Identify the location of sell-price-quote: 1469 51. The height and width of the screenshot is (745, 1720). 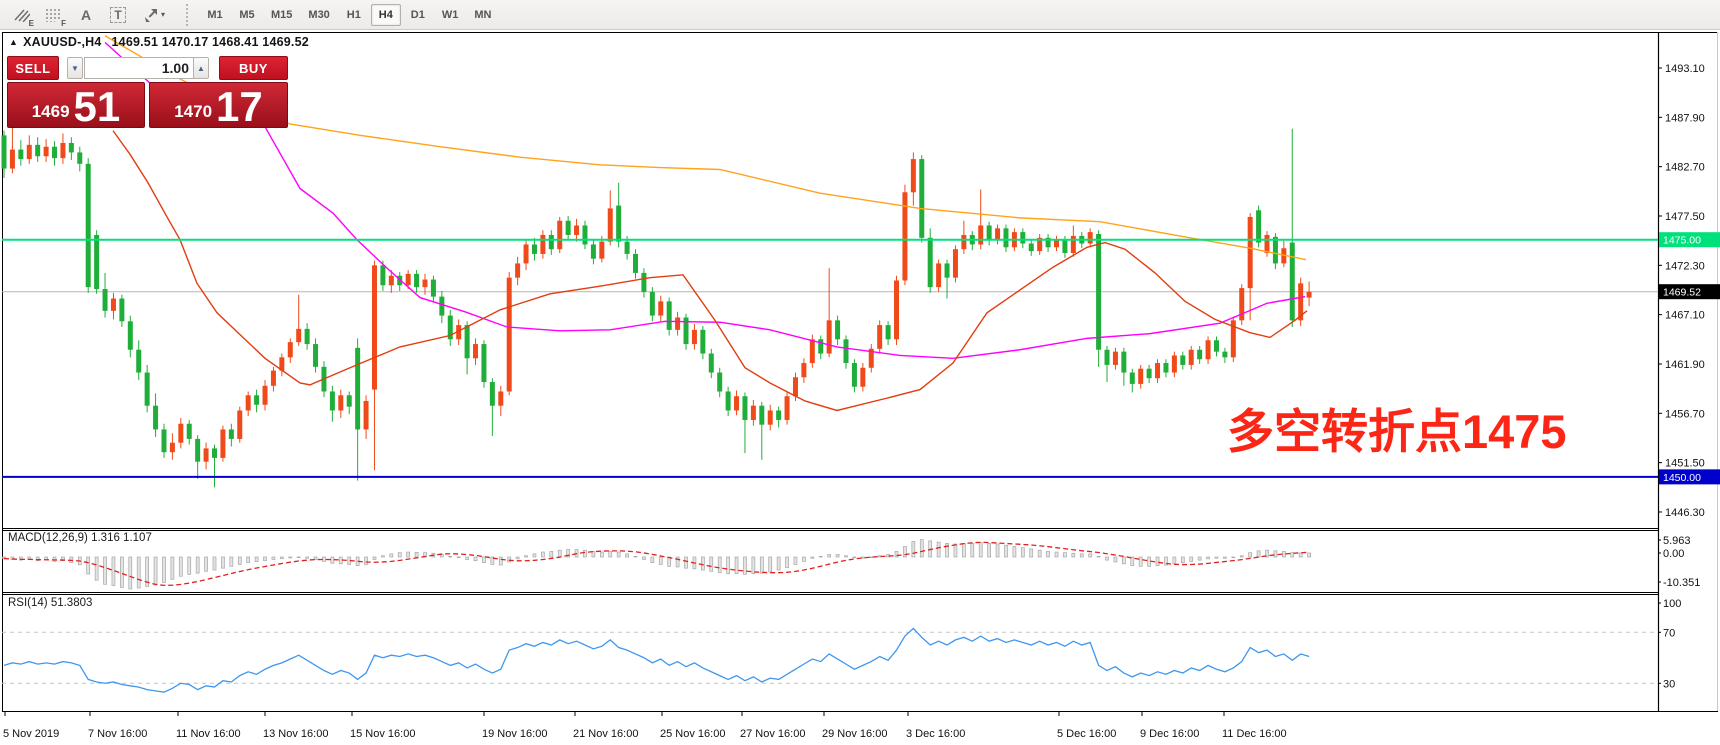
(76, 105).